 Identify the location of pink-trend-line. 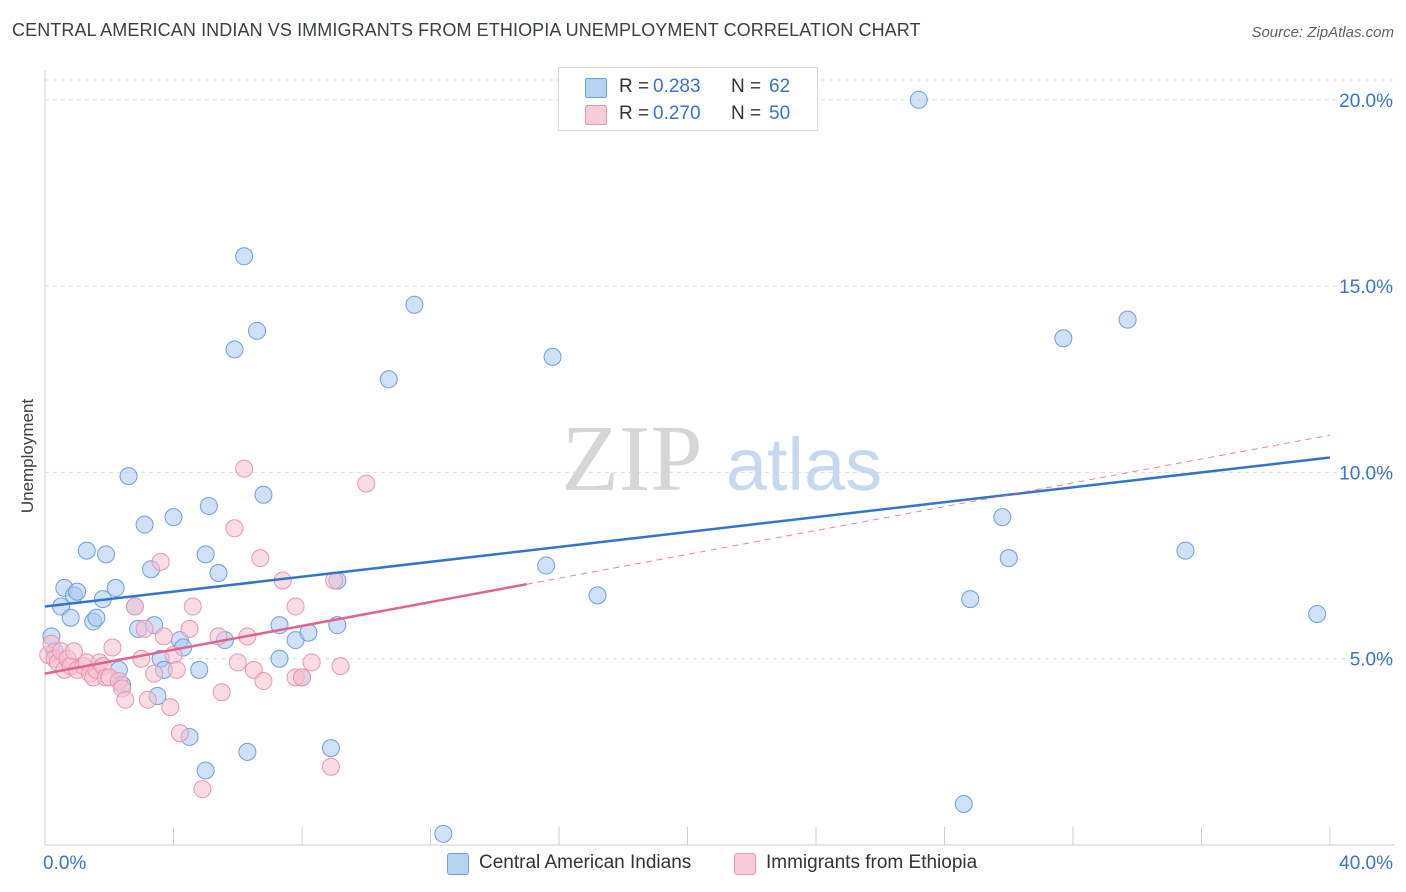
(286, 628).